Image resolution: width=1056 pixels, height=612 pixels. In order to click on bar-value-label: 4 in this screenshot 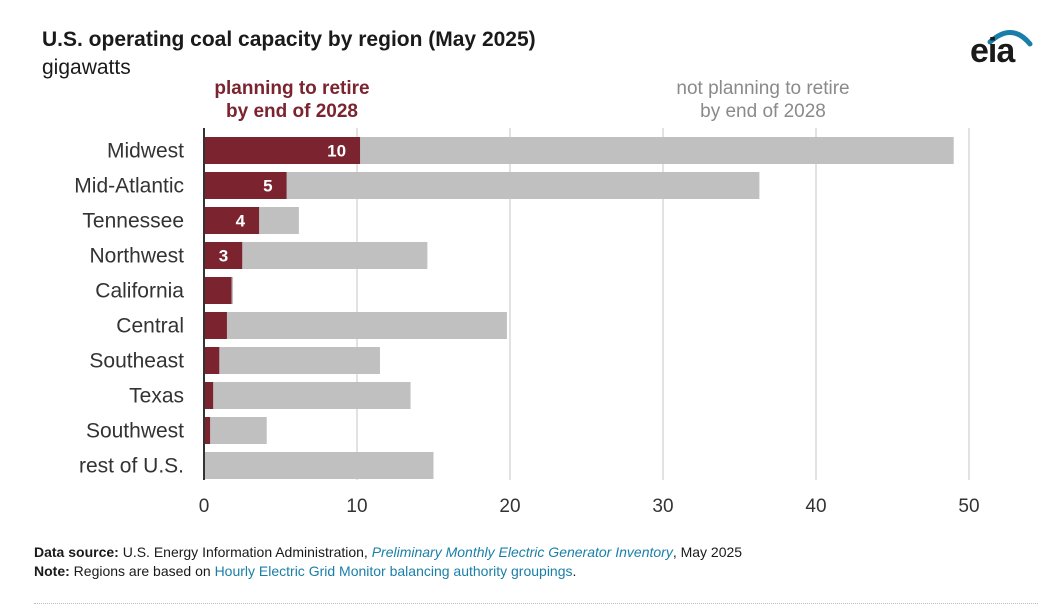, I will do `click(241, 221)`.